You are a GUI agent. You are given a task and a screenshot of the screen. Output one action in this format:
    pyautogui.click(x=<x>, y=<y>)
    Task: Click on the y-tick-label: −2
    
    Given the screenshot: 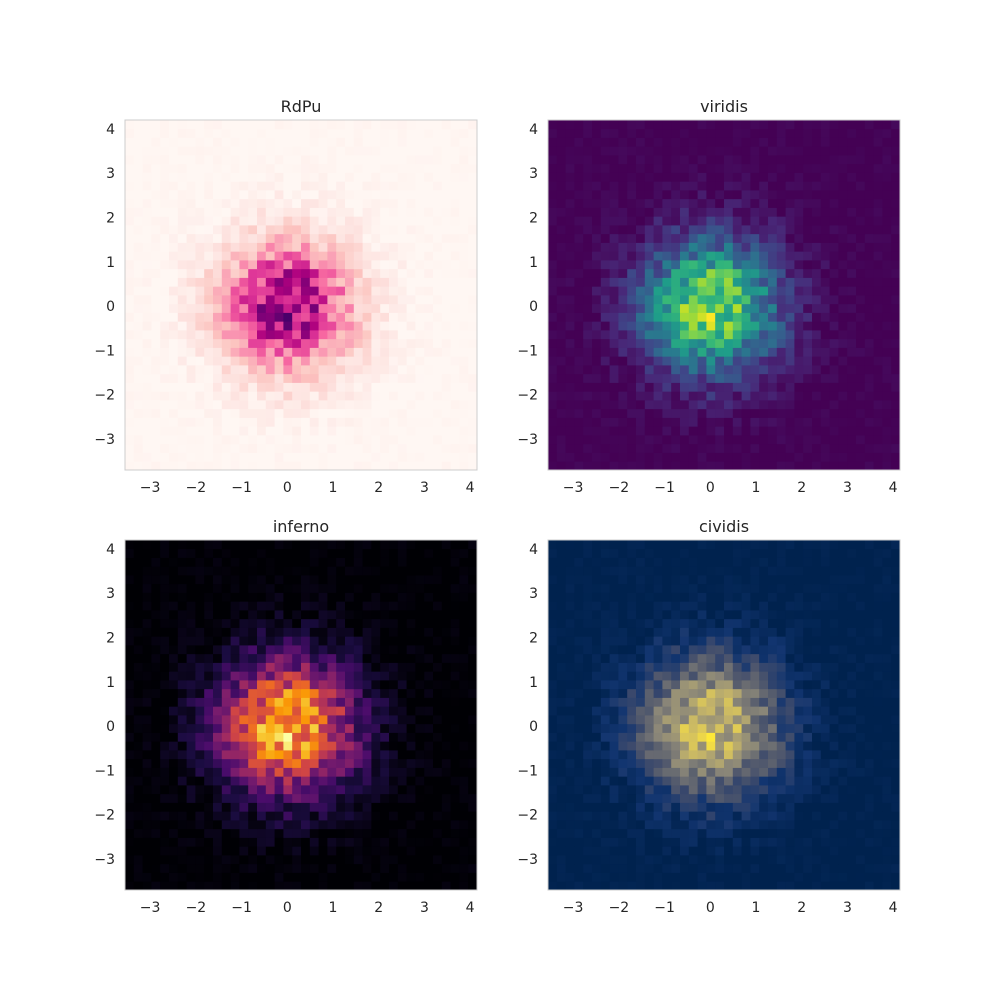 What is the action you would take?
    pyautogui.click(x=527, y=396)
    